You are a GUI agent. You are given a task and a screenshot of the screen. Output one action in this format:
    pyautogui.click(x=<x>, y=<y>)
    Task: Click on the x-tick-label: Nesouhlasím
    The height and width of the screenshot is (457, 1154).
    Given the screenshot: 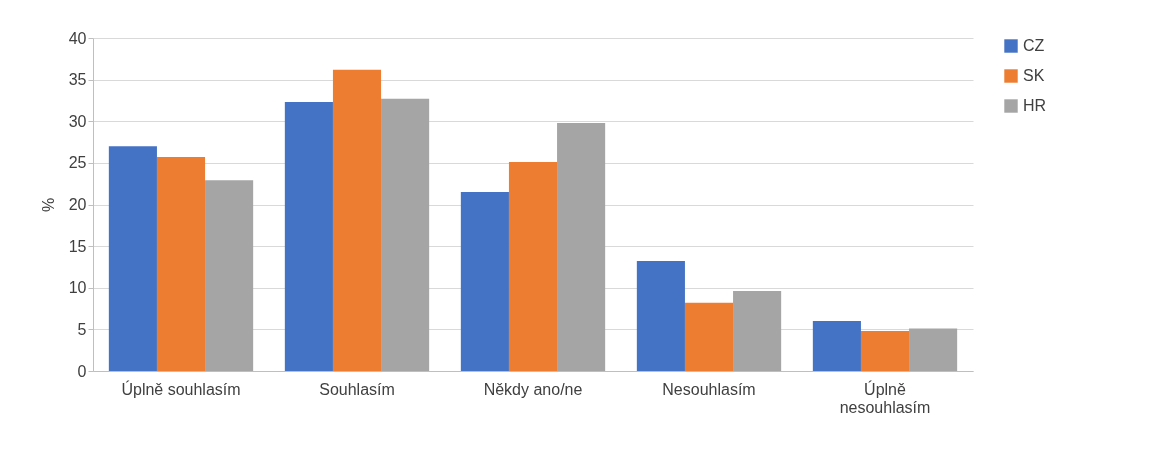 What is the action you would take?
    pyautogui.click(x=709, y=389)
    